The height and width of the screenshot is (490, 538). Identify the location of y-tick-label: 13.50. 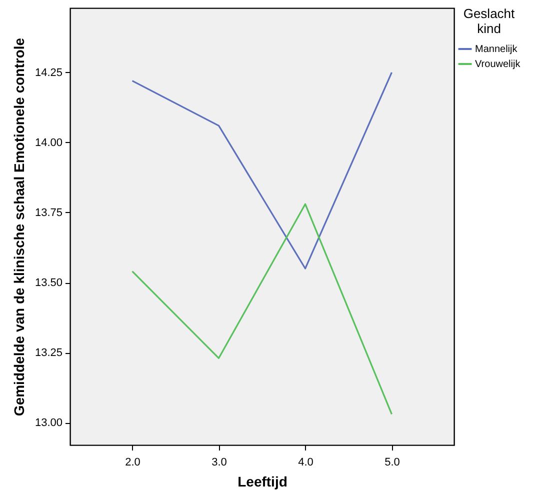
(48, 283).